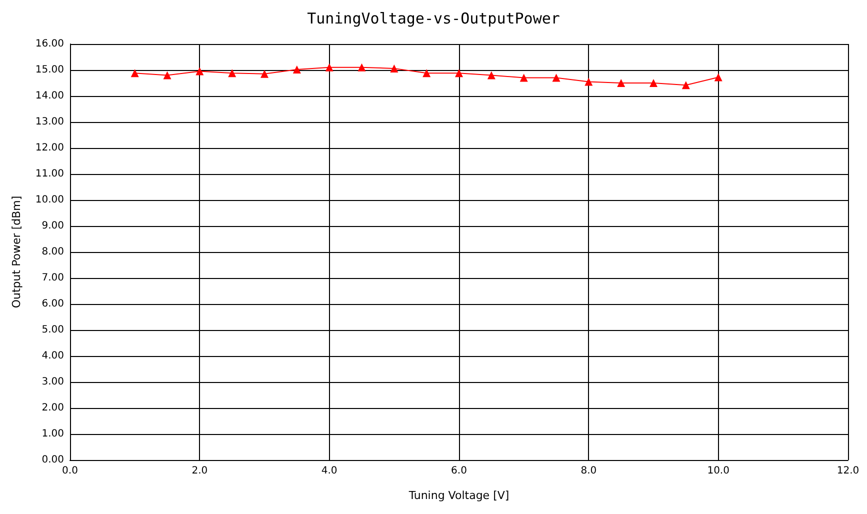 The image size is (867, 514). Describe the element at coordinates (53, 226) in the screenshot. I see `y-tick-label: 9.00` at that location.